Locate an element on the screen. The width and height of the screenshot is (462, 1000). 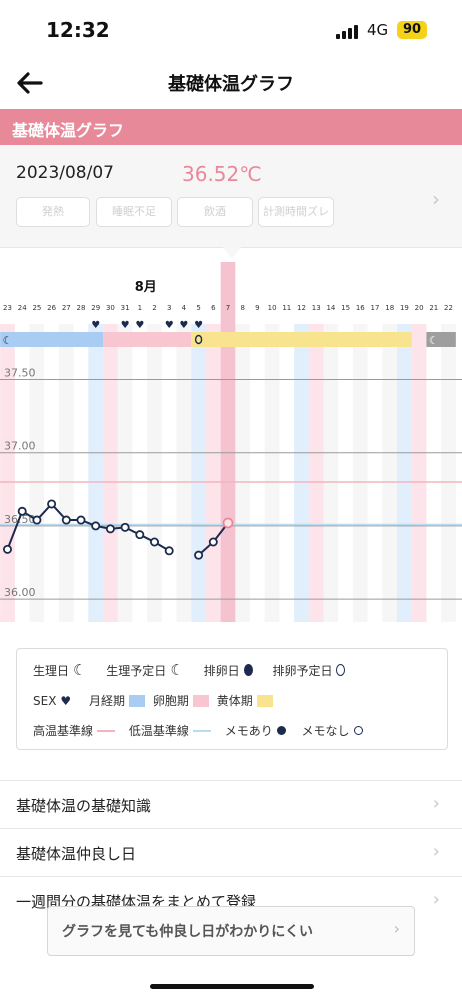
day-tick-label: 24 is located at coordinates (22, 308).